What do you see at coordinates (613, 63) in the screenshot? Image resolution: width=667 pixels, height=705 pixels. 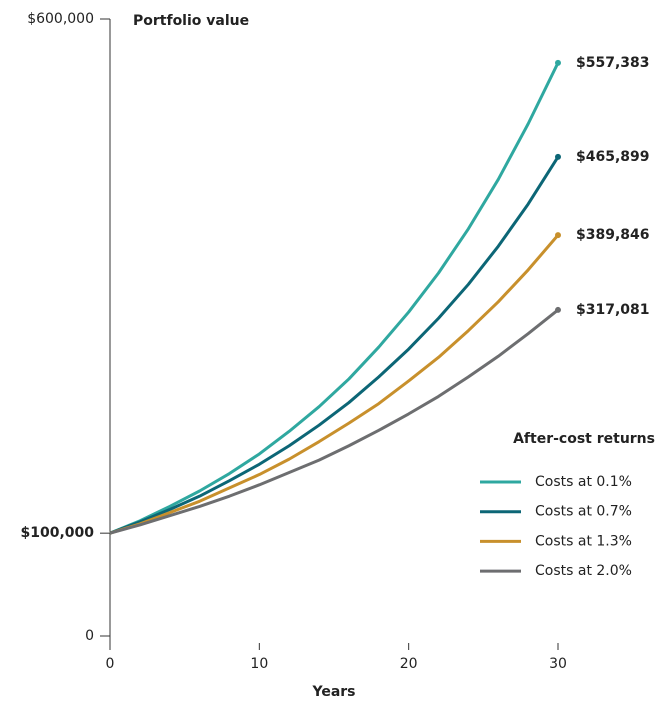 I see `value-label: $557,383` at bounding box center [613, 63].